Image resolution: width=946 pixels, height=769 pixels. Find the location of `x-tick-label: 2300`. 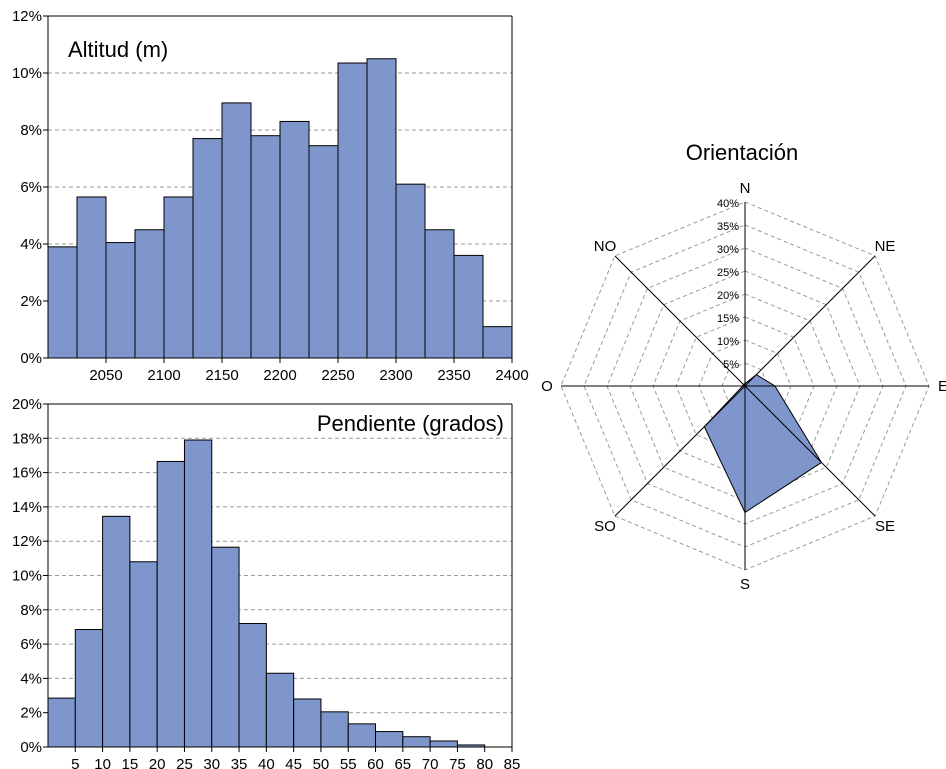

x-tick-label: 2300 is located at coordinates (395, 375).